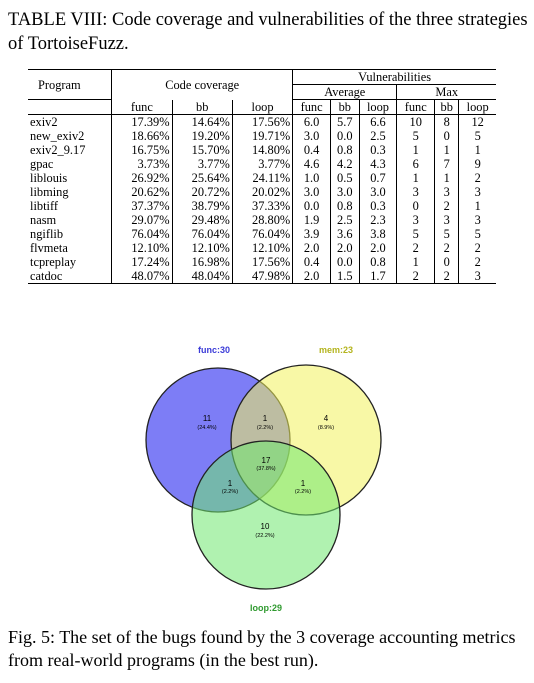  What do you see at coordinates (47, 234) in the screenshot?
I see `program-cell: ngiflib` at bounding box center [47, 234].